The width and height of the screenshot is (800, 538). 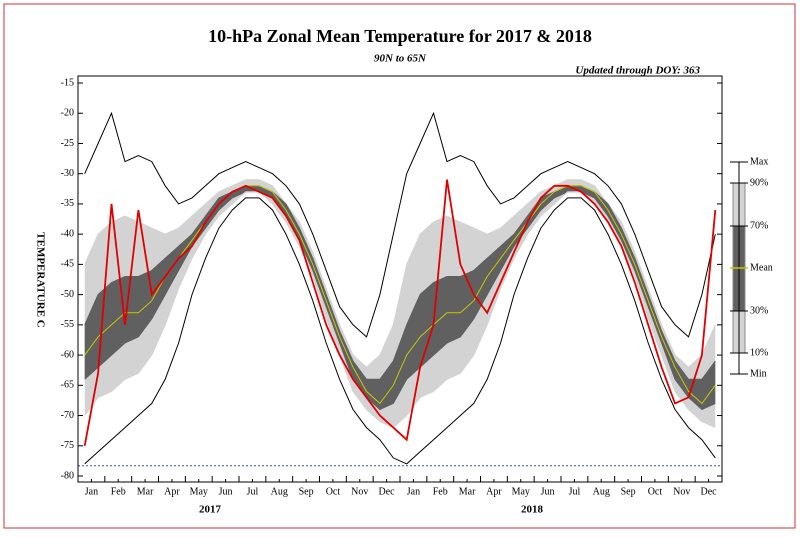 What do you see at coordinates (67, 445) in the screenshot?
I see `y-tick-label: -75` at bounding box center [67, 445].